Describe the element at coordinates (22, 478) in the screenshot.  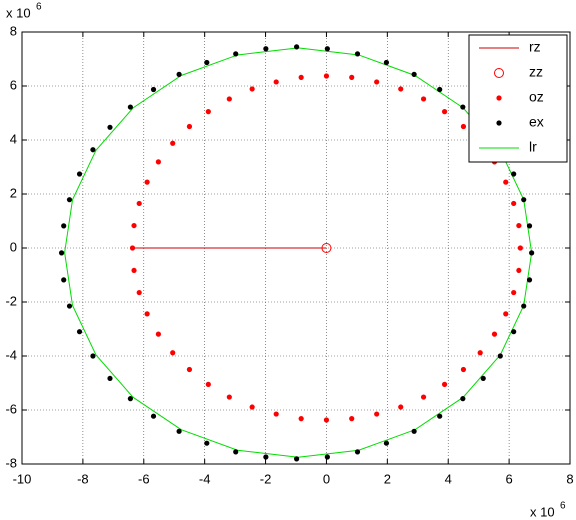
I see `x-tick-label: -10` at that location.